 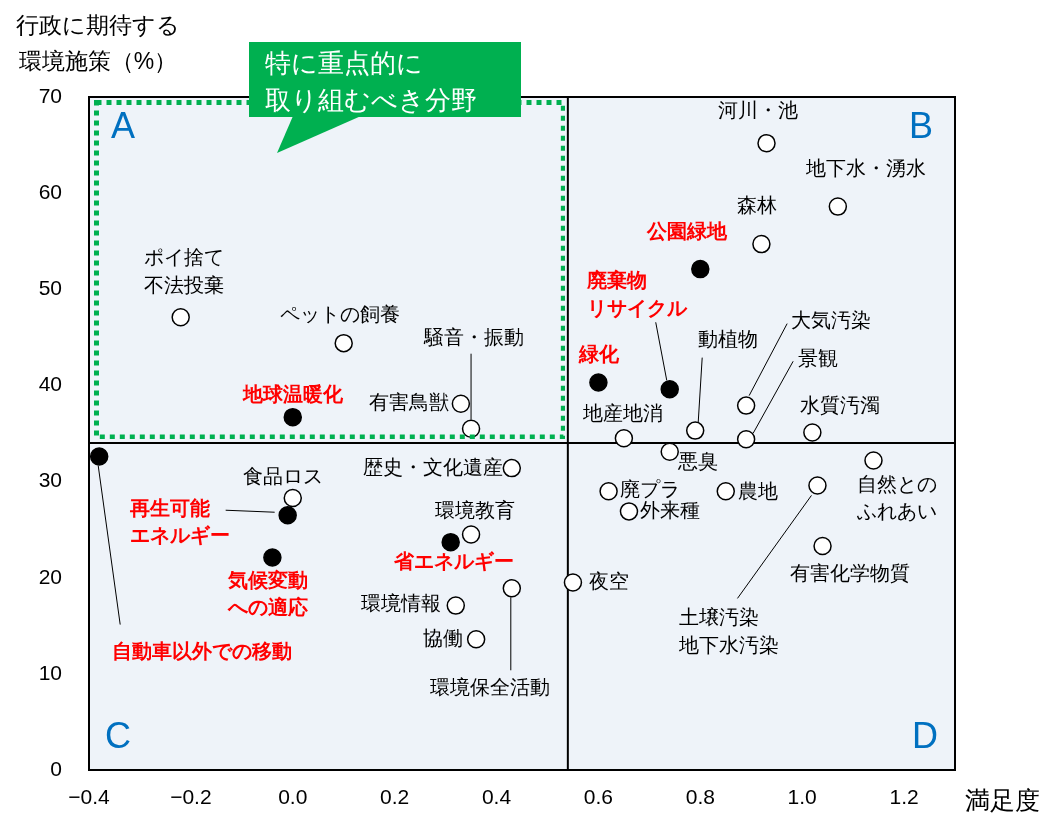 I want to click on data-label: 気候変動への適応, so click(x=268, y=594).